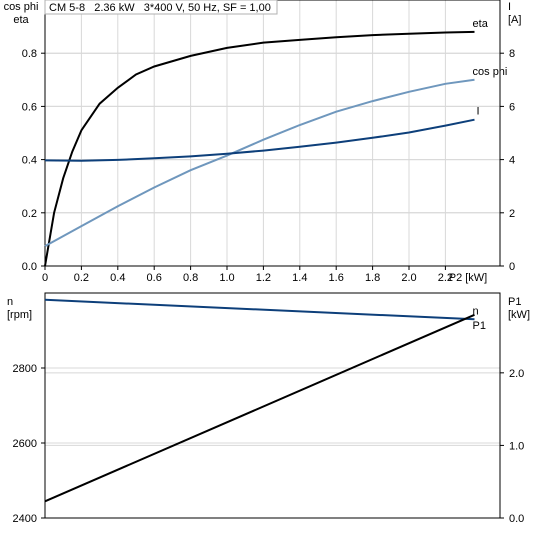 The width and height of the screenshot is (533, 533). What do you see at coordinates (408, 278) in the screenshot?
I see `panel1-x-tick-label: 2.0` at bounding box center [408, 278].